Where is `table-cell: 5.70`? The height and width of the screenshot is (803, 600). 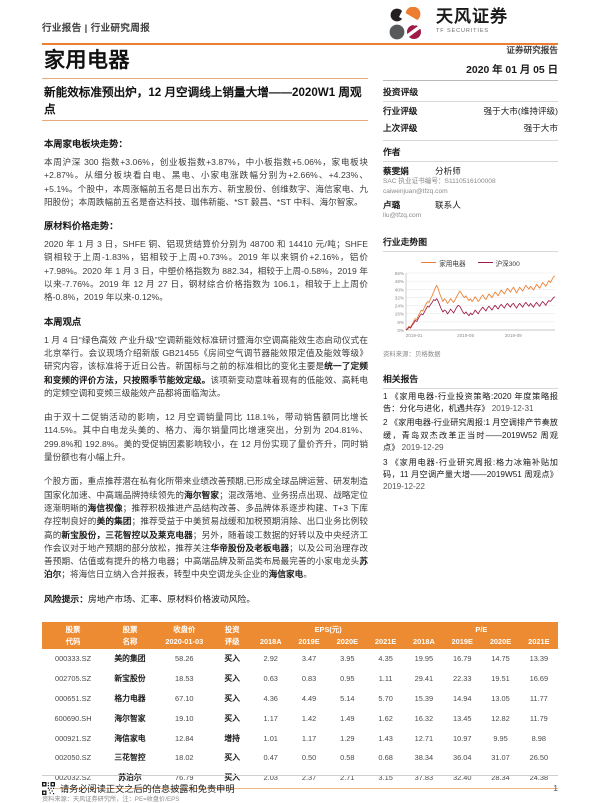 table-cell: 5.70 is located at coordinates (385, 698).